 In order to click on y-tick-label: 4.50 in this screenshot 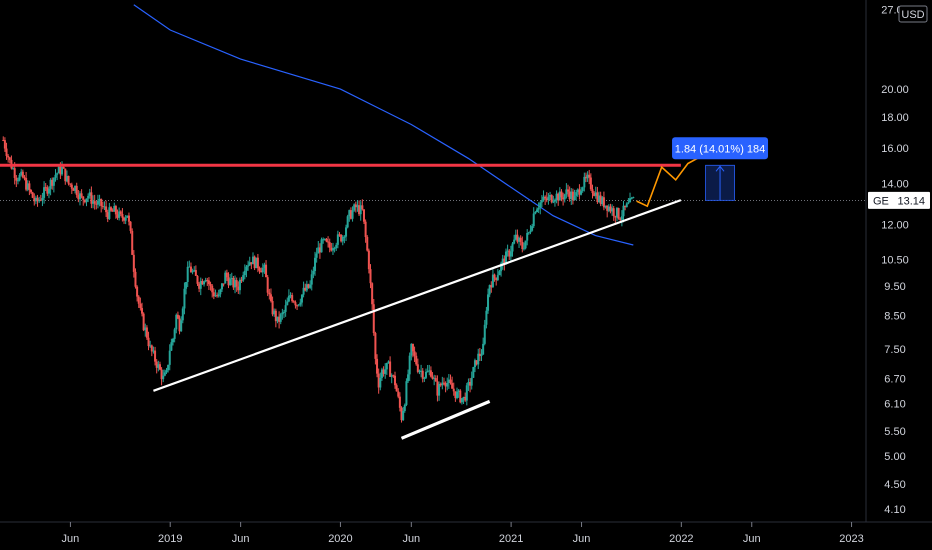, I will do `click(894, 485)`.